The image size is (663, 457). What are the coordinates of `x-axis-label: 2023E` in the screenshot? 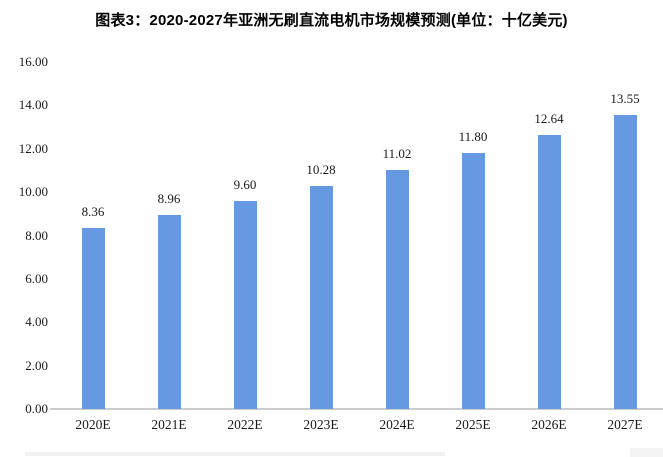 It's located at (321, 424).